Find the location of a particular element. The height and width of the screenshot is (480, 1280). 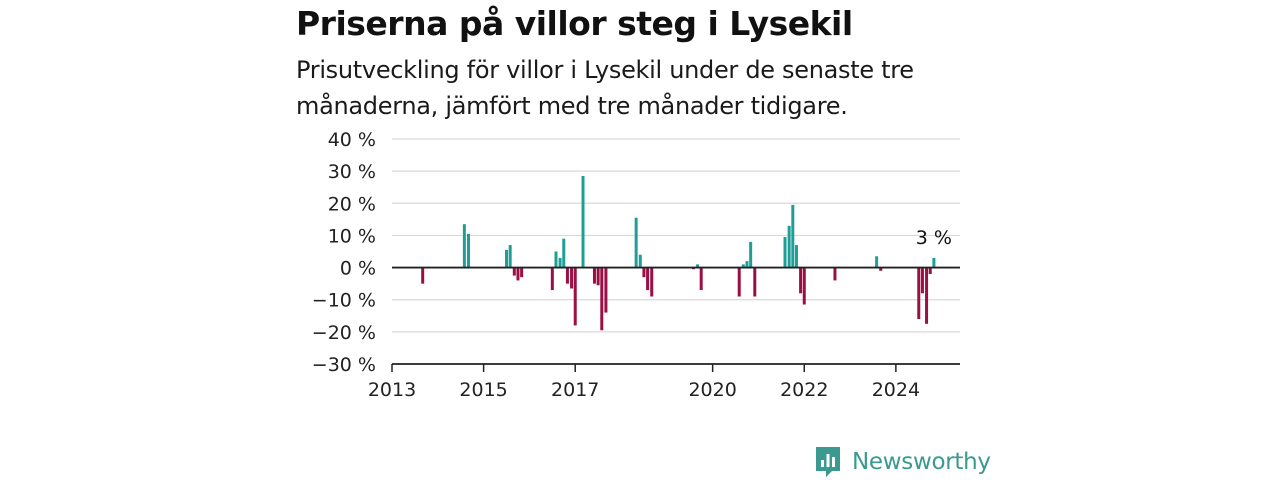

y-axis-tick-labels: −30 % −20 % −10 % 0 % 10 % 20 % 30 % 40 % is located at coordinates (344, 252).